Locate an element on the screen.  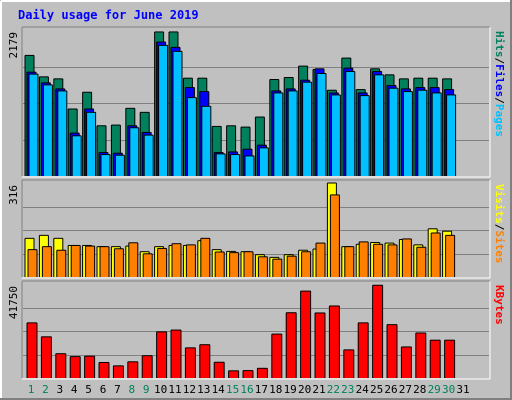
x-label-day-17: 17 is located at coordinates (261, 389).